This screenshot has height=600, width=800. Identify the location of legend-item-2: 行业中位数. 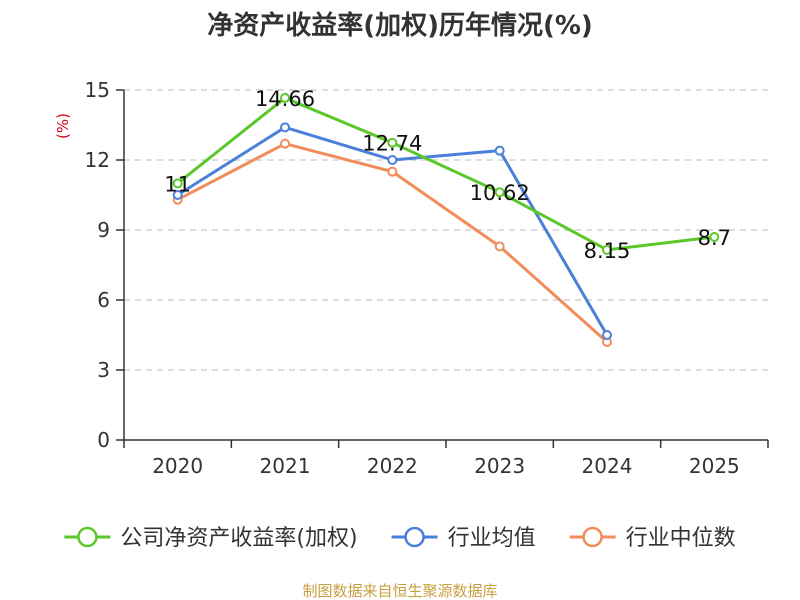
(652, 538).